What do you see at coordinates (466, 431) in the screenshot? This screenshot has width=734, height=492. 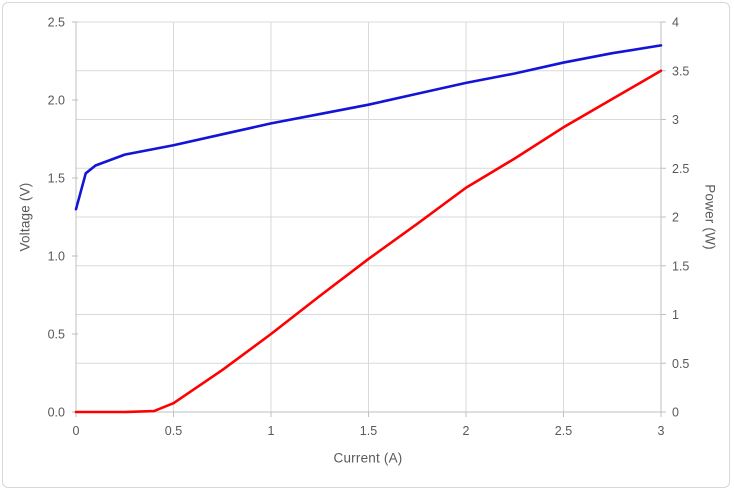 I see `x-axis-tick-label: 2` at bounding box center [466, 431].